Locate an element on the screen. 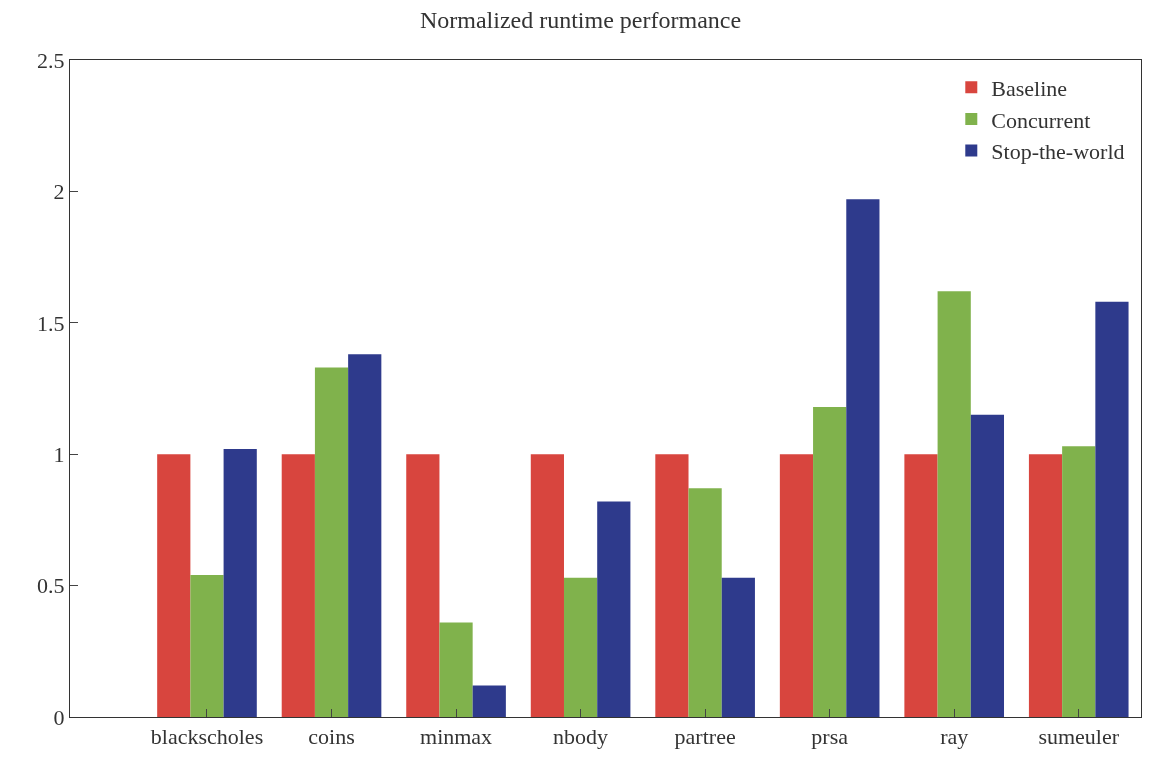  legend-label: Concurrent is located at coordinates (1041, 120).